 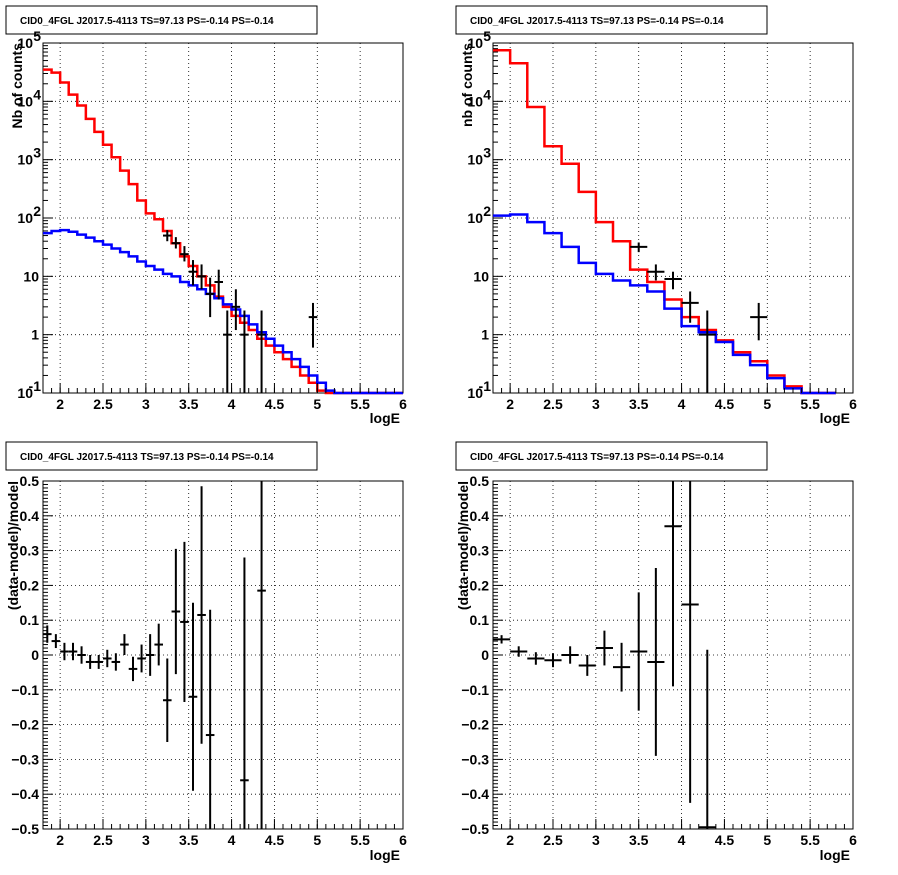 I want to click on y-tick-label: 0.2, so click(x=480, y=585).